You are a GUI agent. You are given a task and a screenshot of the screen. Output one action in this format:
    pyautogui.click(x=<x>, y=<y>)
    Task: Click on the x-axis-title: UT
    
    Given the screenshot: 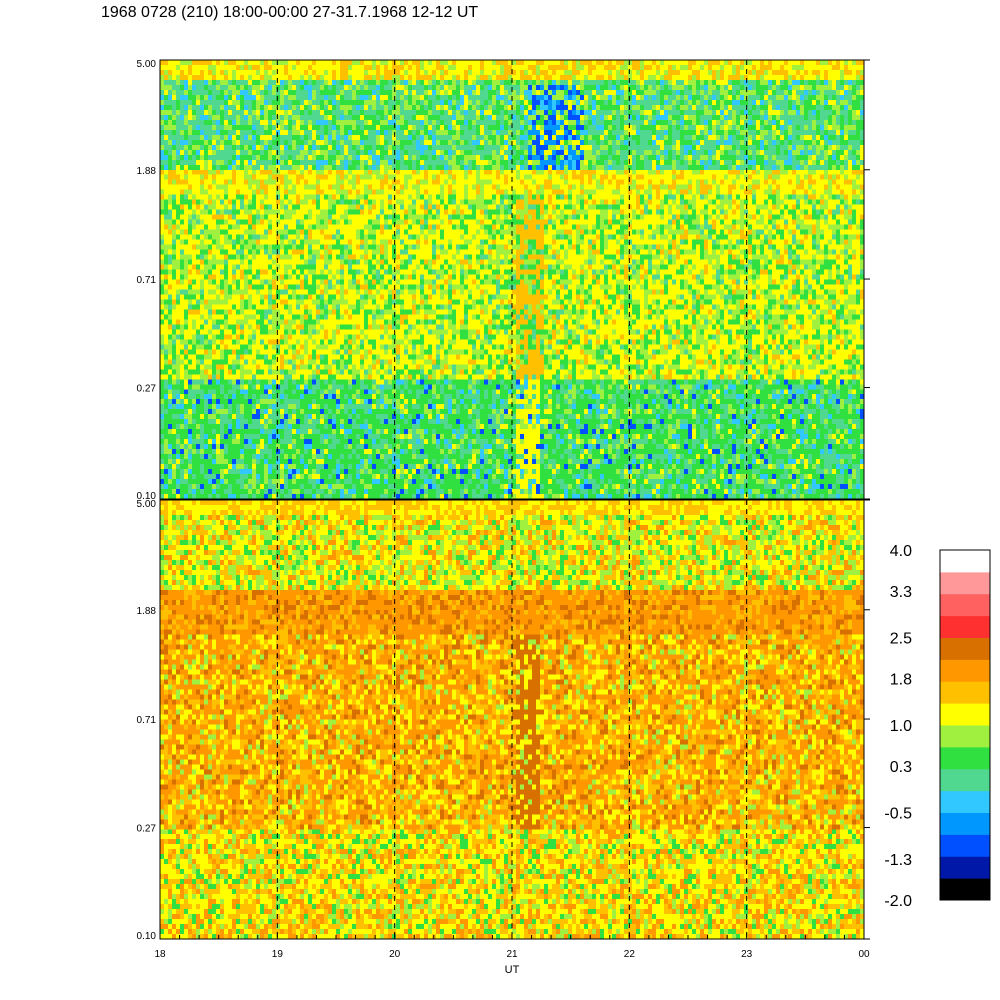 What is the action you would take?
    pyautogui.click(x=512, y=970)
    